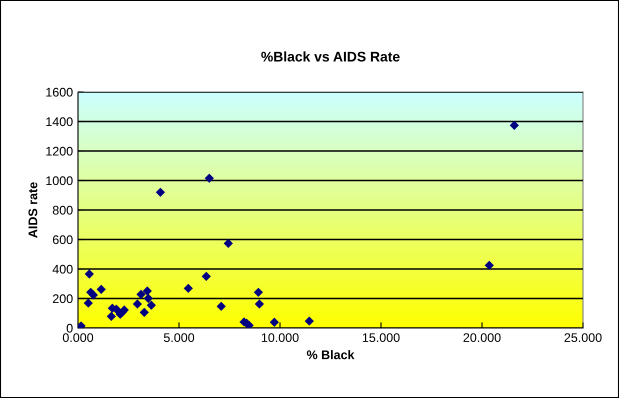 This screenshot has height=398, width=619. What do you see at coordinates (381, 337) in the screenshot?
I see `x-tick-label: 15.000` at bounding box center [381, 337].